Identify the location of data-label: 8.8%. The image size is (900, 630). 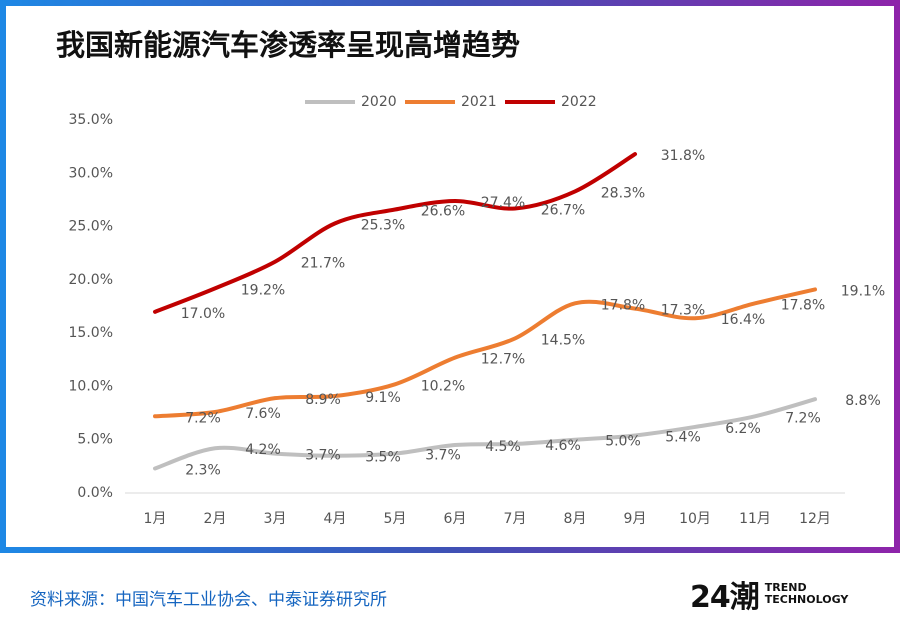
(863, 401).